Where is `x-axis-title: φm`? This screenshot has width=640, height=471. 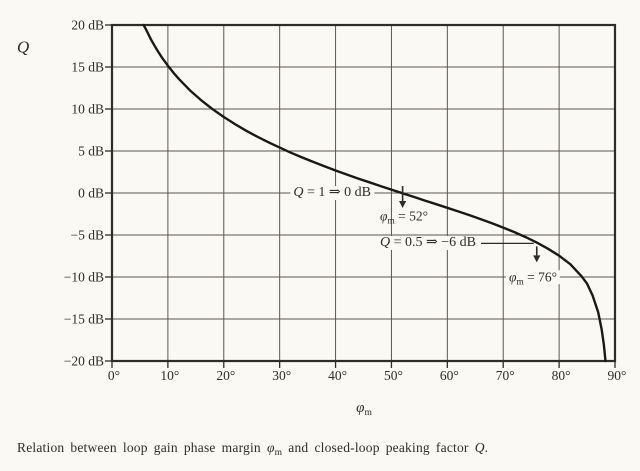
x-axis-title: φm is located at coordinates (364, 409).